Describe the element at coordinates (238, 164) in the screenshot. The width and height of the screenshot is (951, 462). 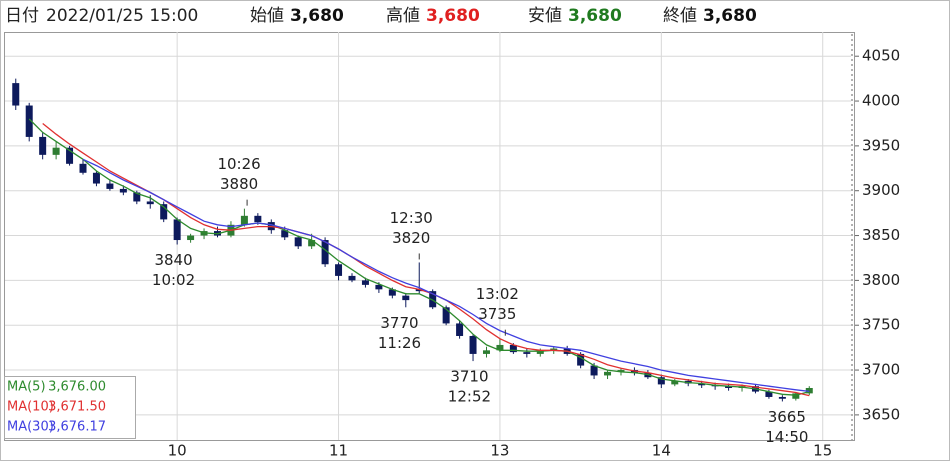
I see `annotation-time: 10:26` at that location.